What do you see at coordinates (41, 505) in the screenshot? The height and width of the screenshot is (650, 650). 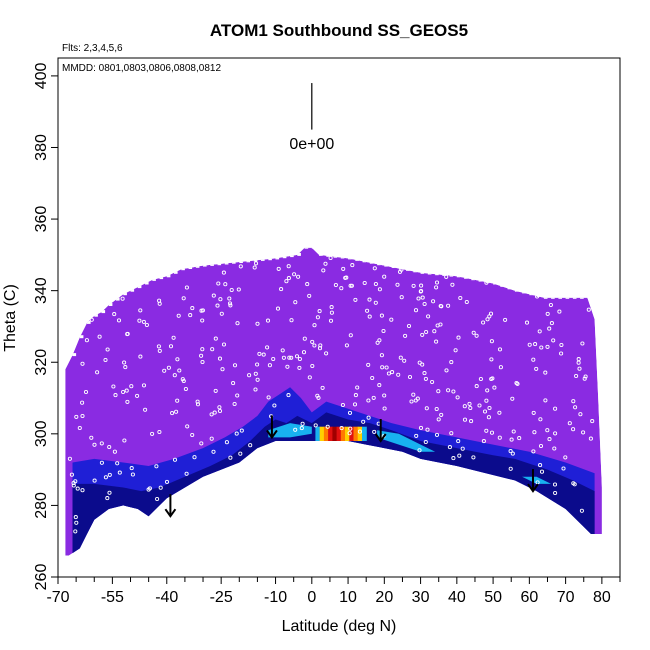 I see `y-tick-label: 280` at bounding box center [41, 505].